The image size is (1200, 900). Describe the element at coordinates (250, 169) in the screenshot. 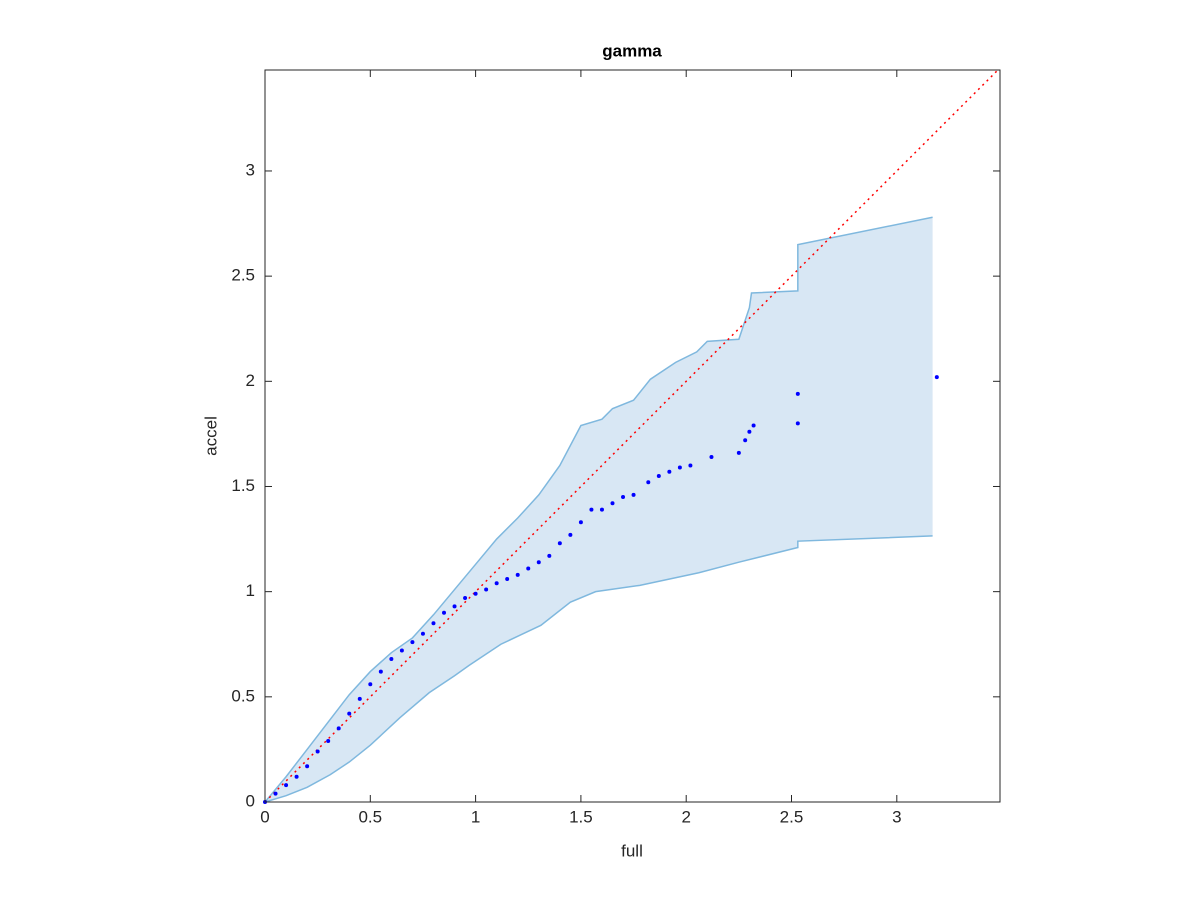

I see `y-tick-label: 3` at that location.